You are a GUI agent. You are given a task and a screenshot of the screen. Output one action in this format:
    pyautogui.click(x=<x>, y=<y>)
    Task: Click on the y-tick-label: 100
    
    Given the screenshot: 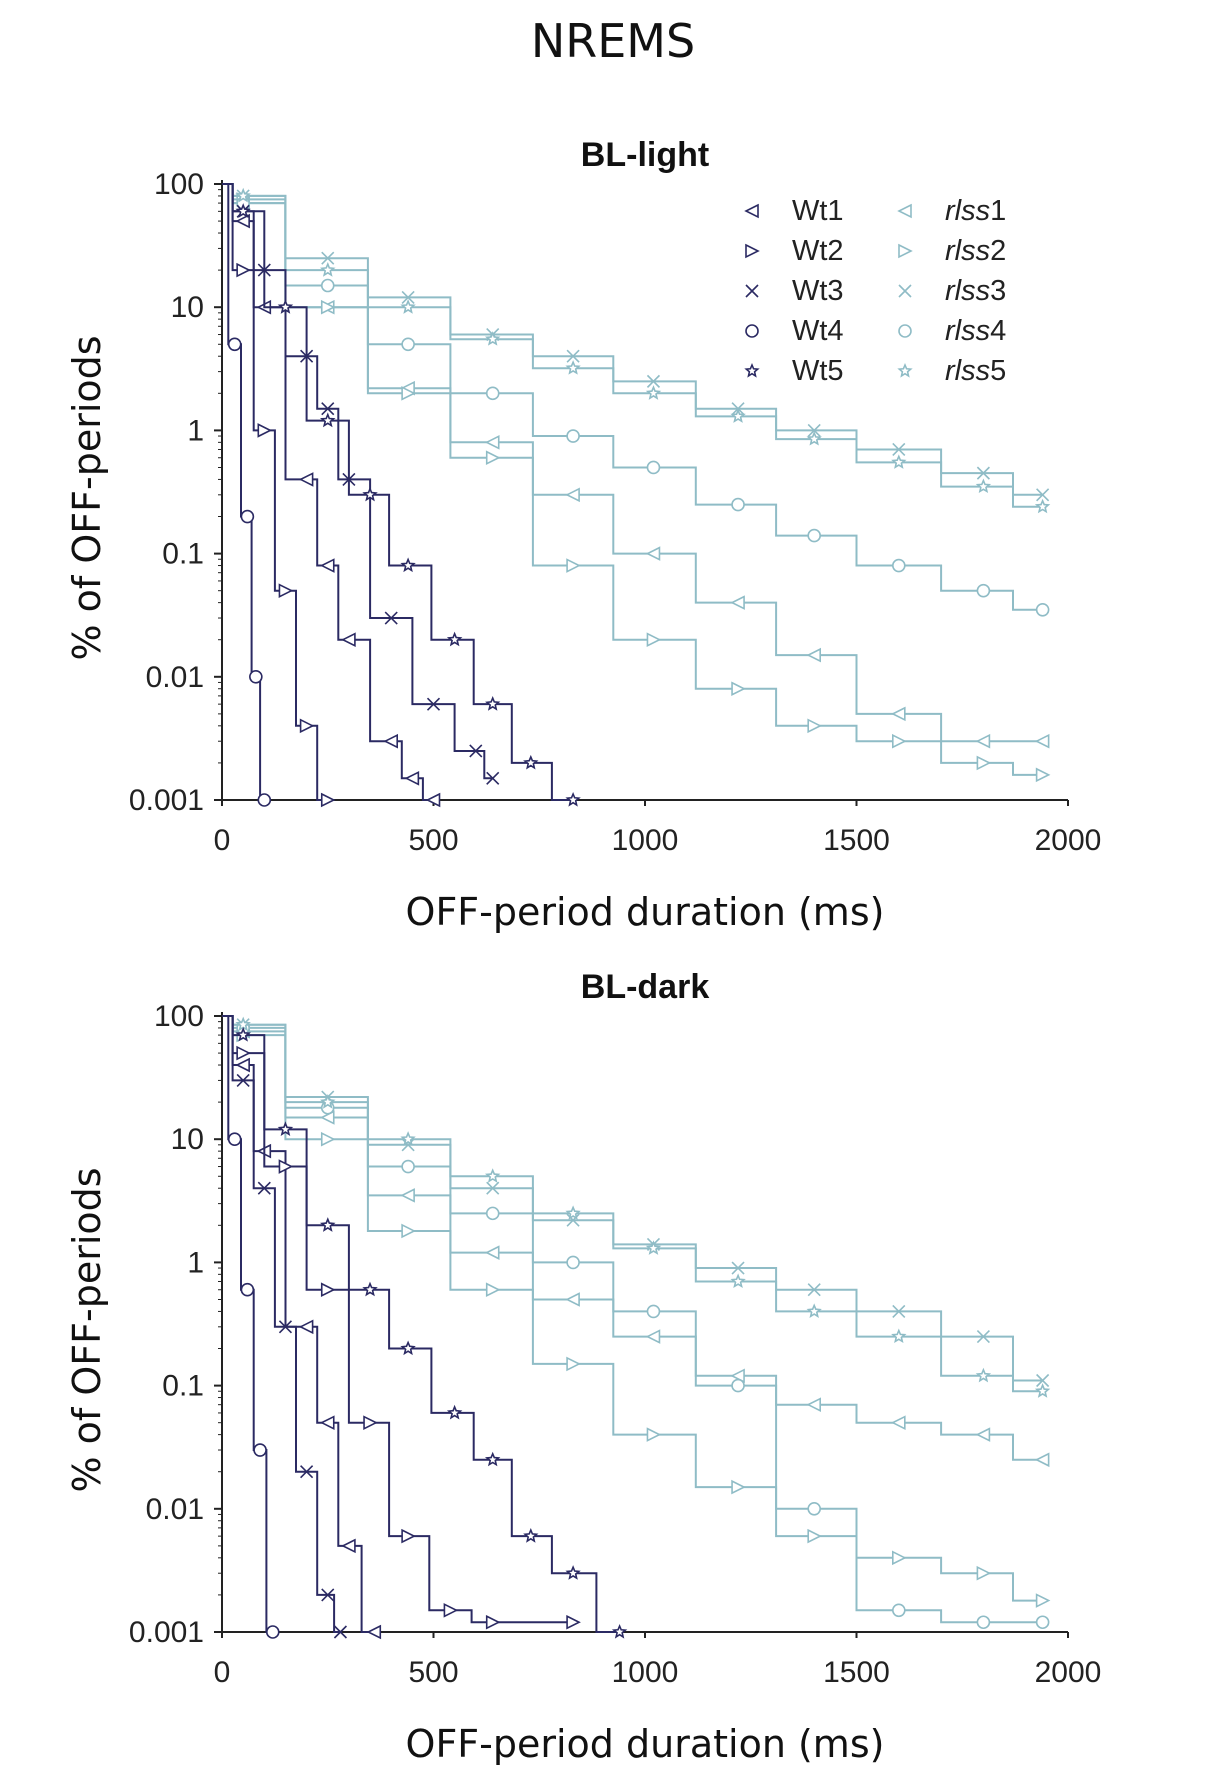 What is the action you would take?
    pyautogui.click(x=179, y=184)
    